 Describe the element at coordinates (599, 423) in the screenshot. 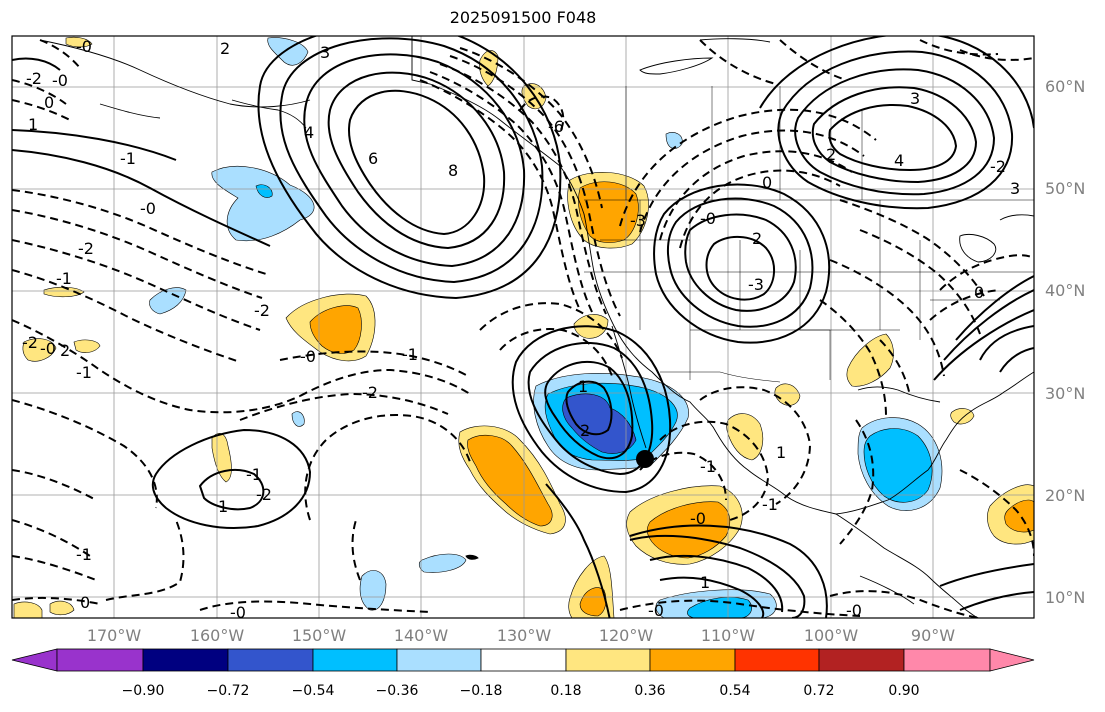

I see `shade-dark-blue` at that location.